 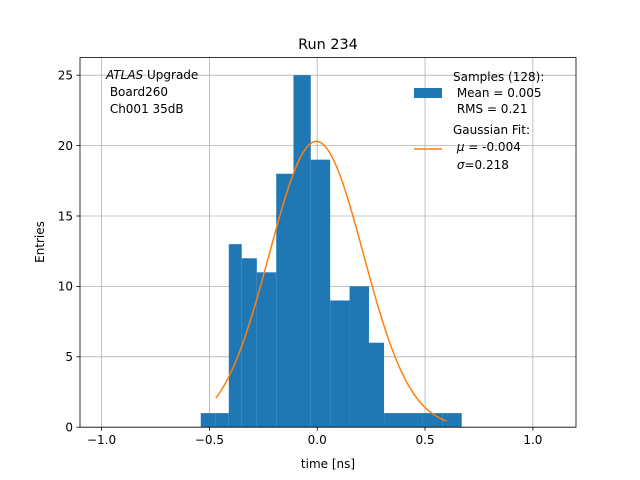 What do you see at coordinates (65, 146) in the screenshot?
I see `y-tick-label: 20` at bounding box center [65, 146].